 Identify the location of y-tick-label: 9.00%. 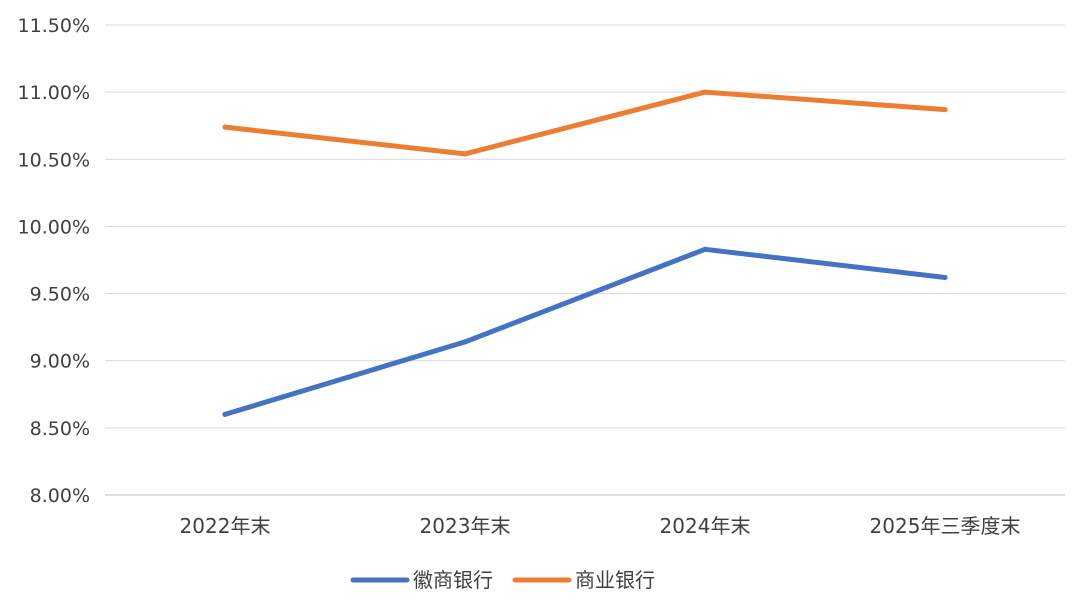
(60, 362).